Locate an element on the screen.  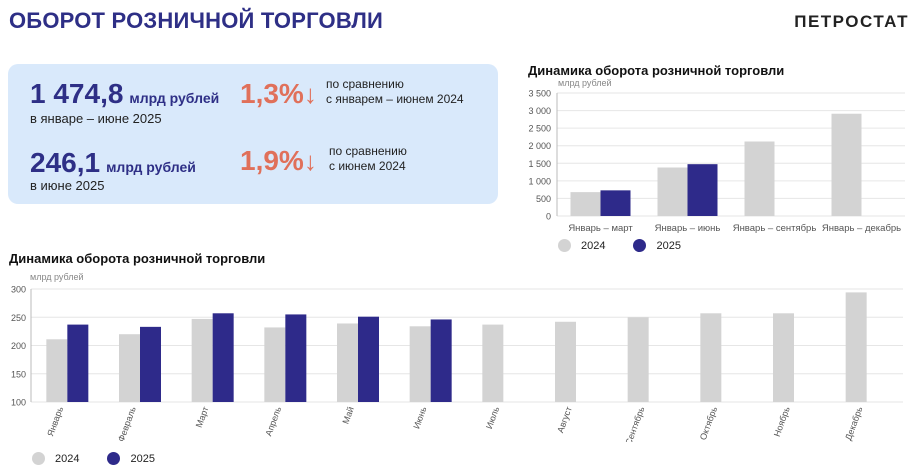
month-compare-line1: по сравнению is located at coordinates (368, 151).